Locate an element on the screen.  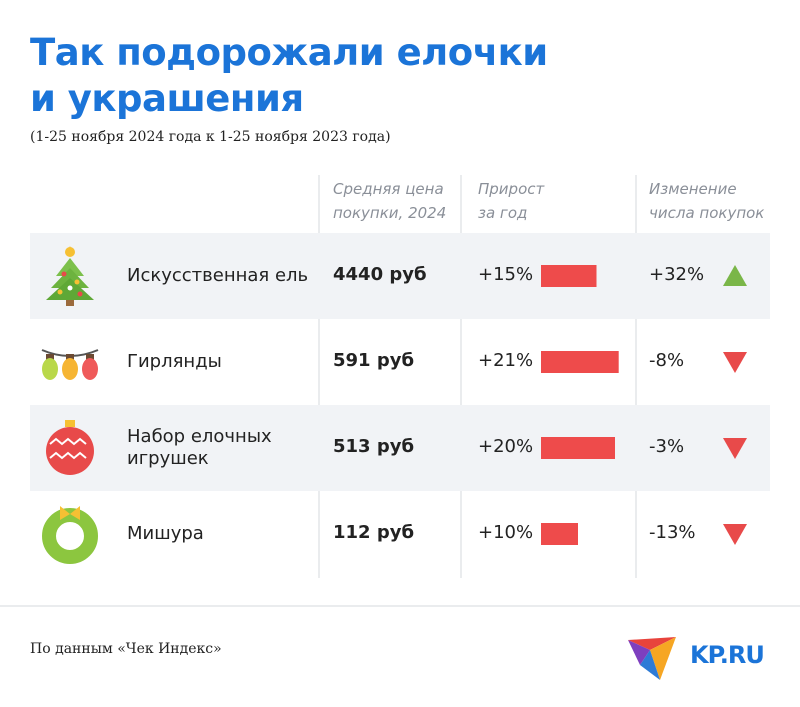
logo-icon is located at coordinates (652, 658).